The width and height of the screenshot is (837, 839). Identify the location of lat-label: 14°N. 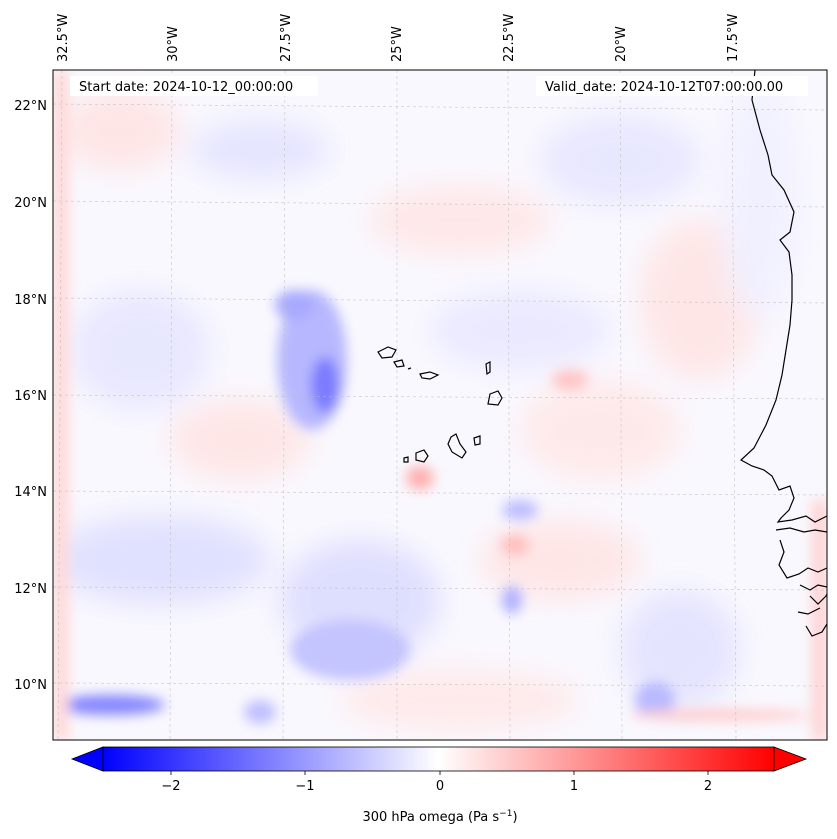
(30, 492).